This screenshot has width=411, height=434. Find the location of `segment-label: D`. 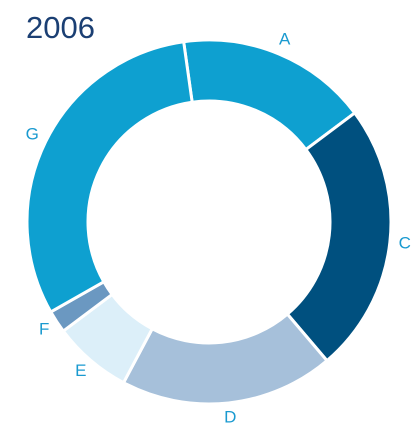

segment-label: D is located at coordinates (230, 416).